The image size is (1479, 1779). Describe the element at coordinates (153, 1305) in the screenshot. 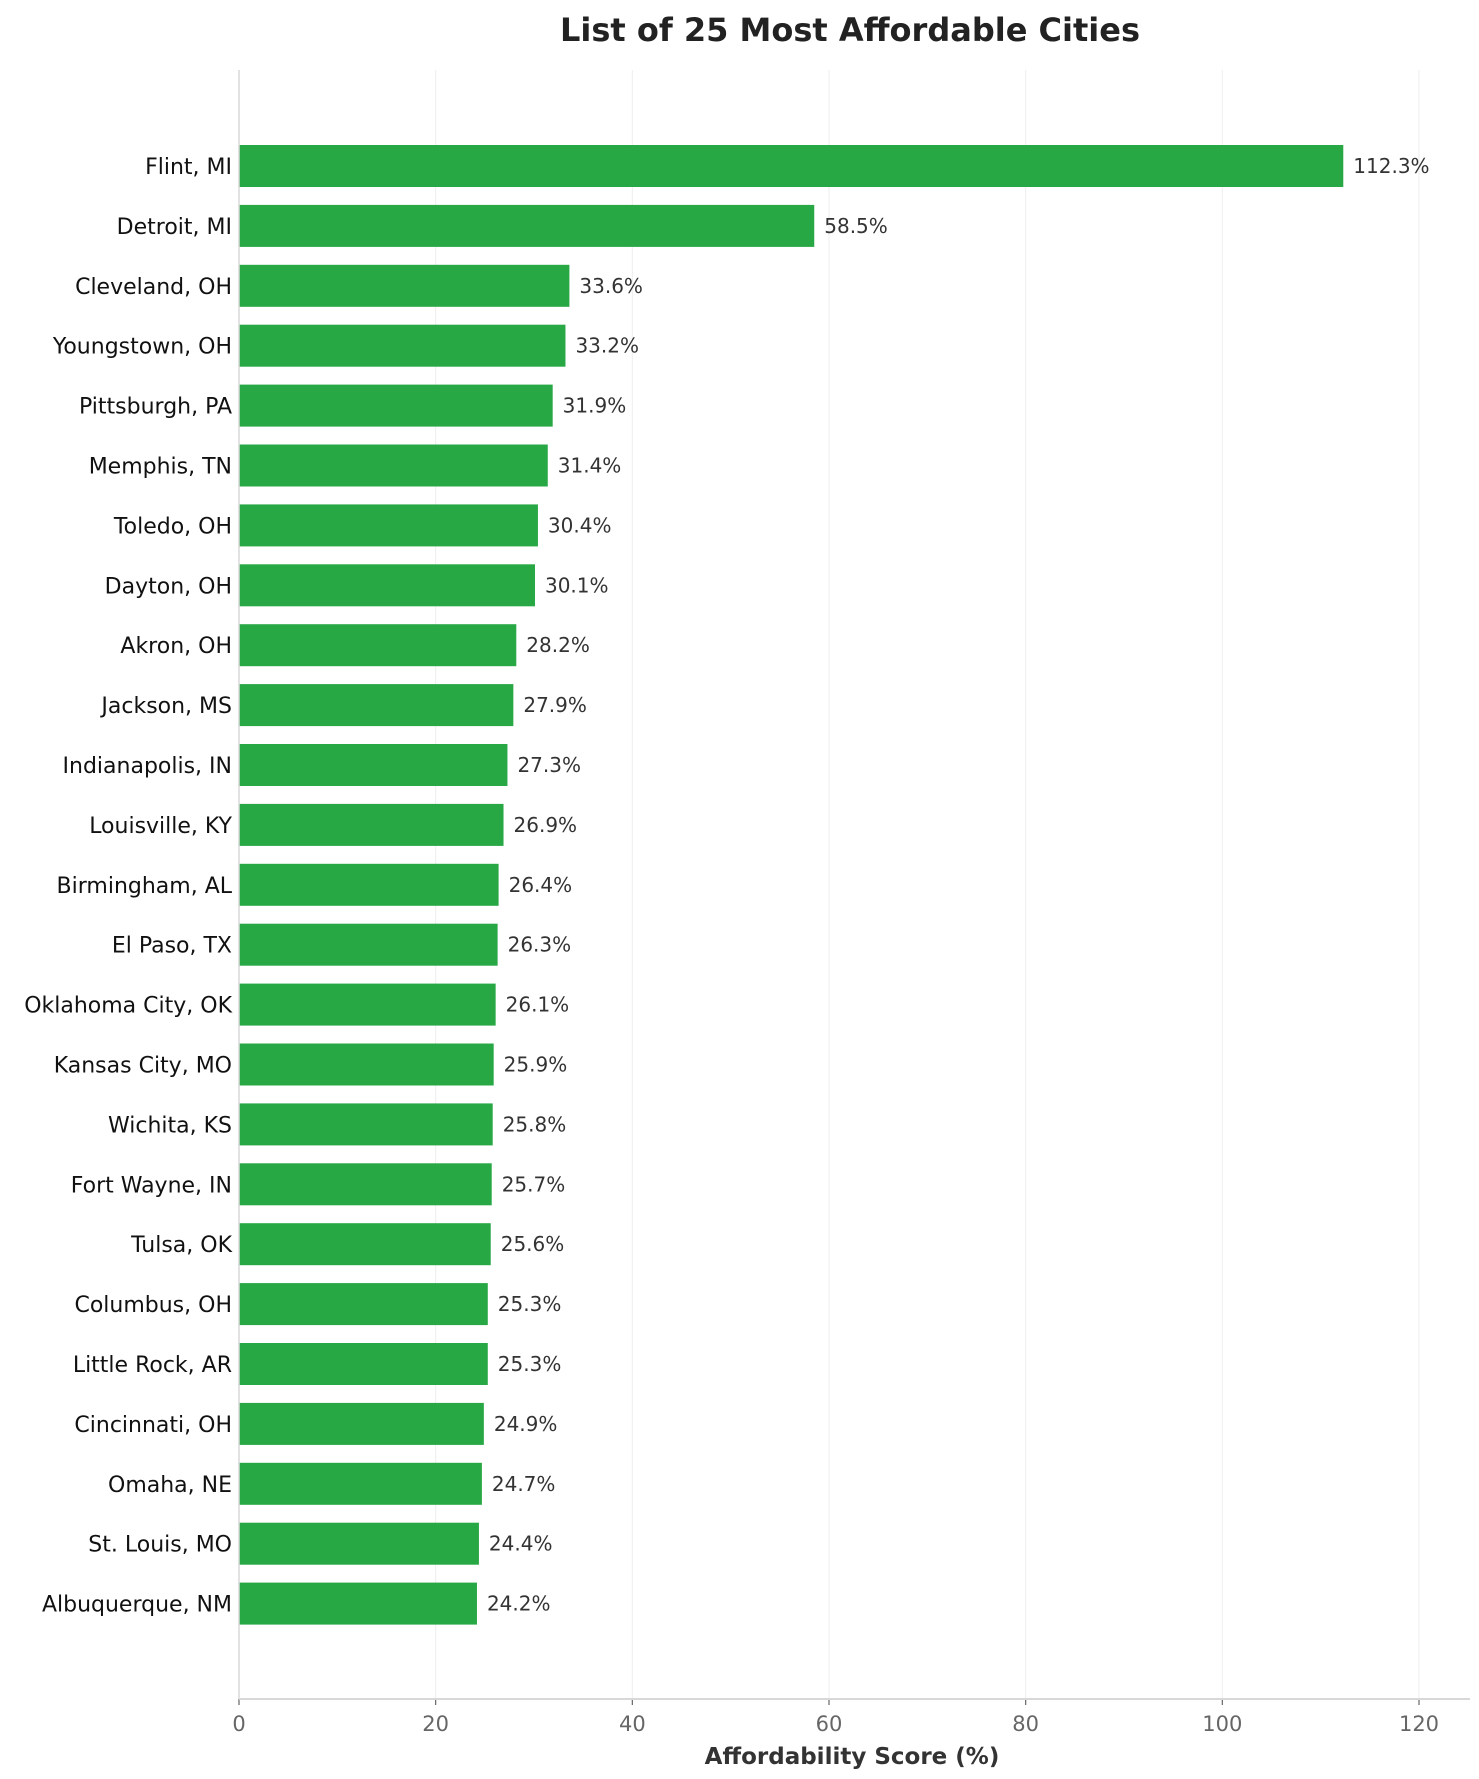

I see `y-tick-label: Columbus, OH` at that location.